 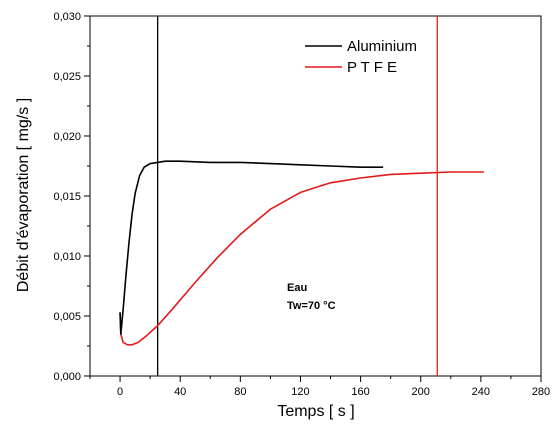 What do you see at coordinates (23, 195) in the screenshot?
I see `y-axis-title: Débit d'évaporation [ mg/s ]` at bounding box center [23, 195].